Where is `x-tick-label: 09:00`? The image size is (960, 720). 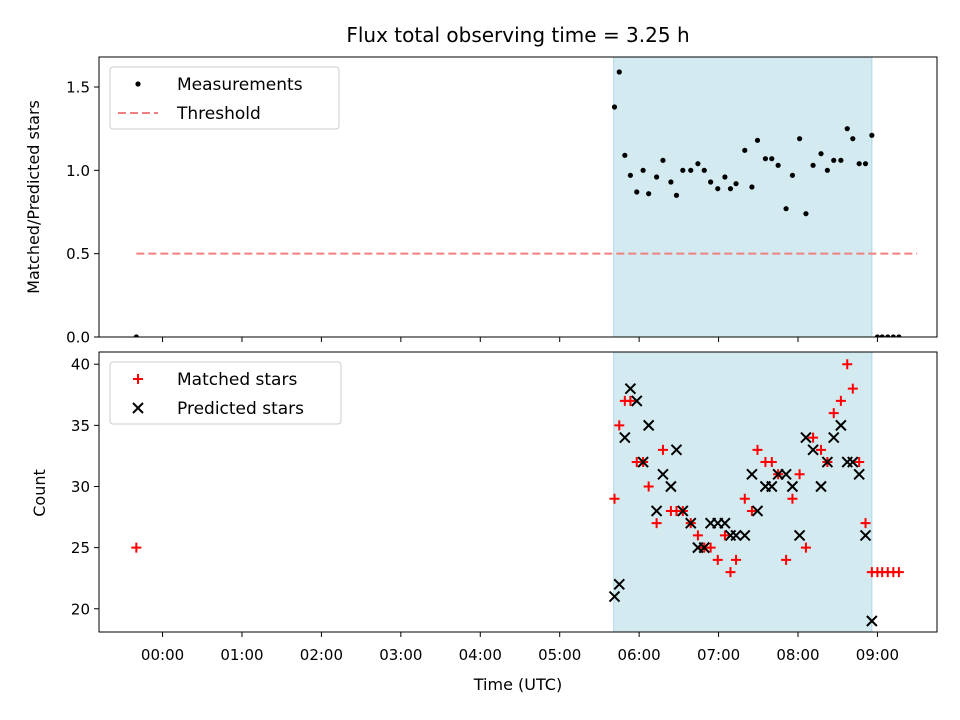
x-tick-label: 09:00 is located at coordinates (877, 655).